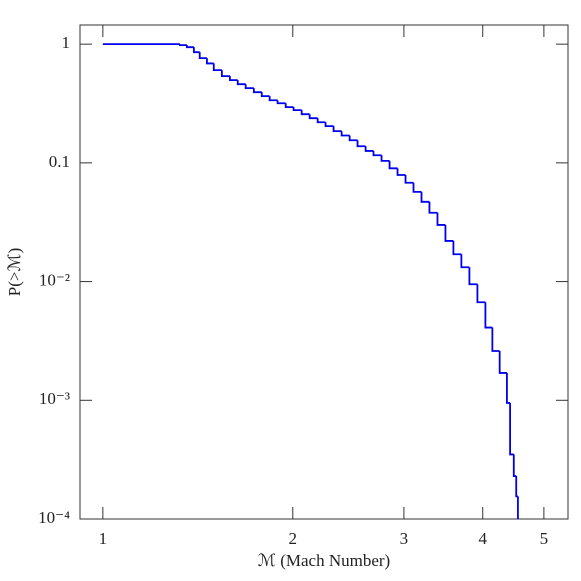  Describe the element at coordinates (14, 272) in the screenshot. I see `y-axis-label: P(>ℳ)` at that location.